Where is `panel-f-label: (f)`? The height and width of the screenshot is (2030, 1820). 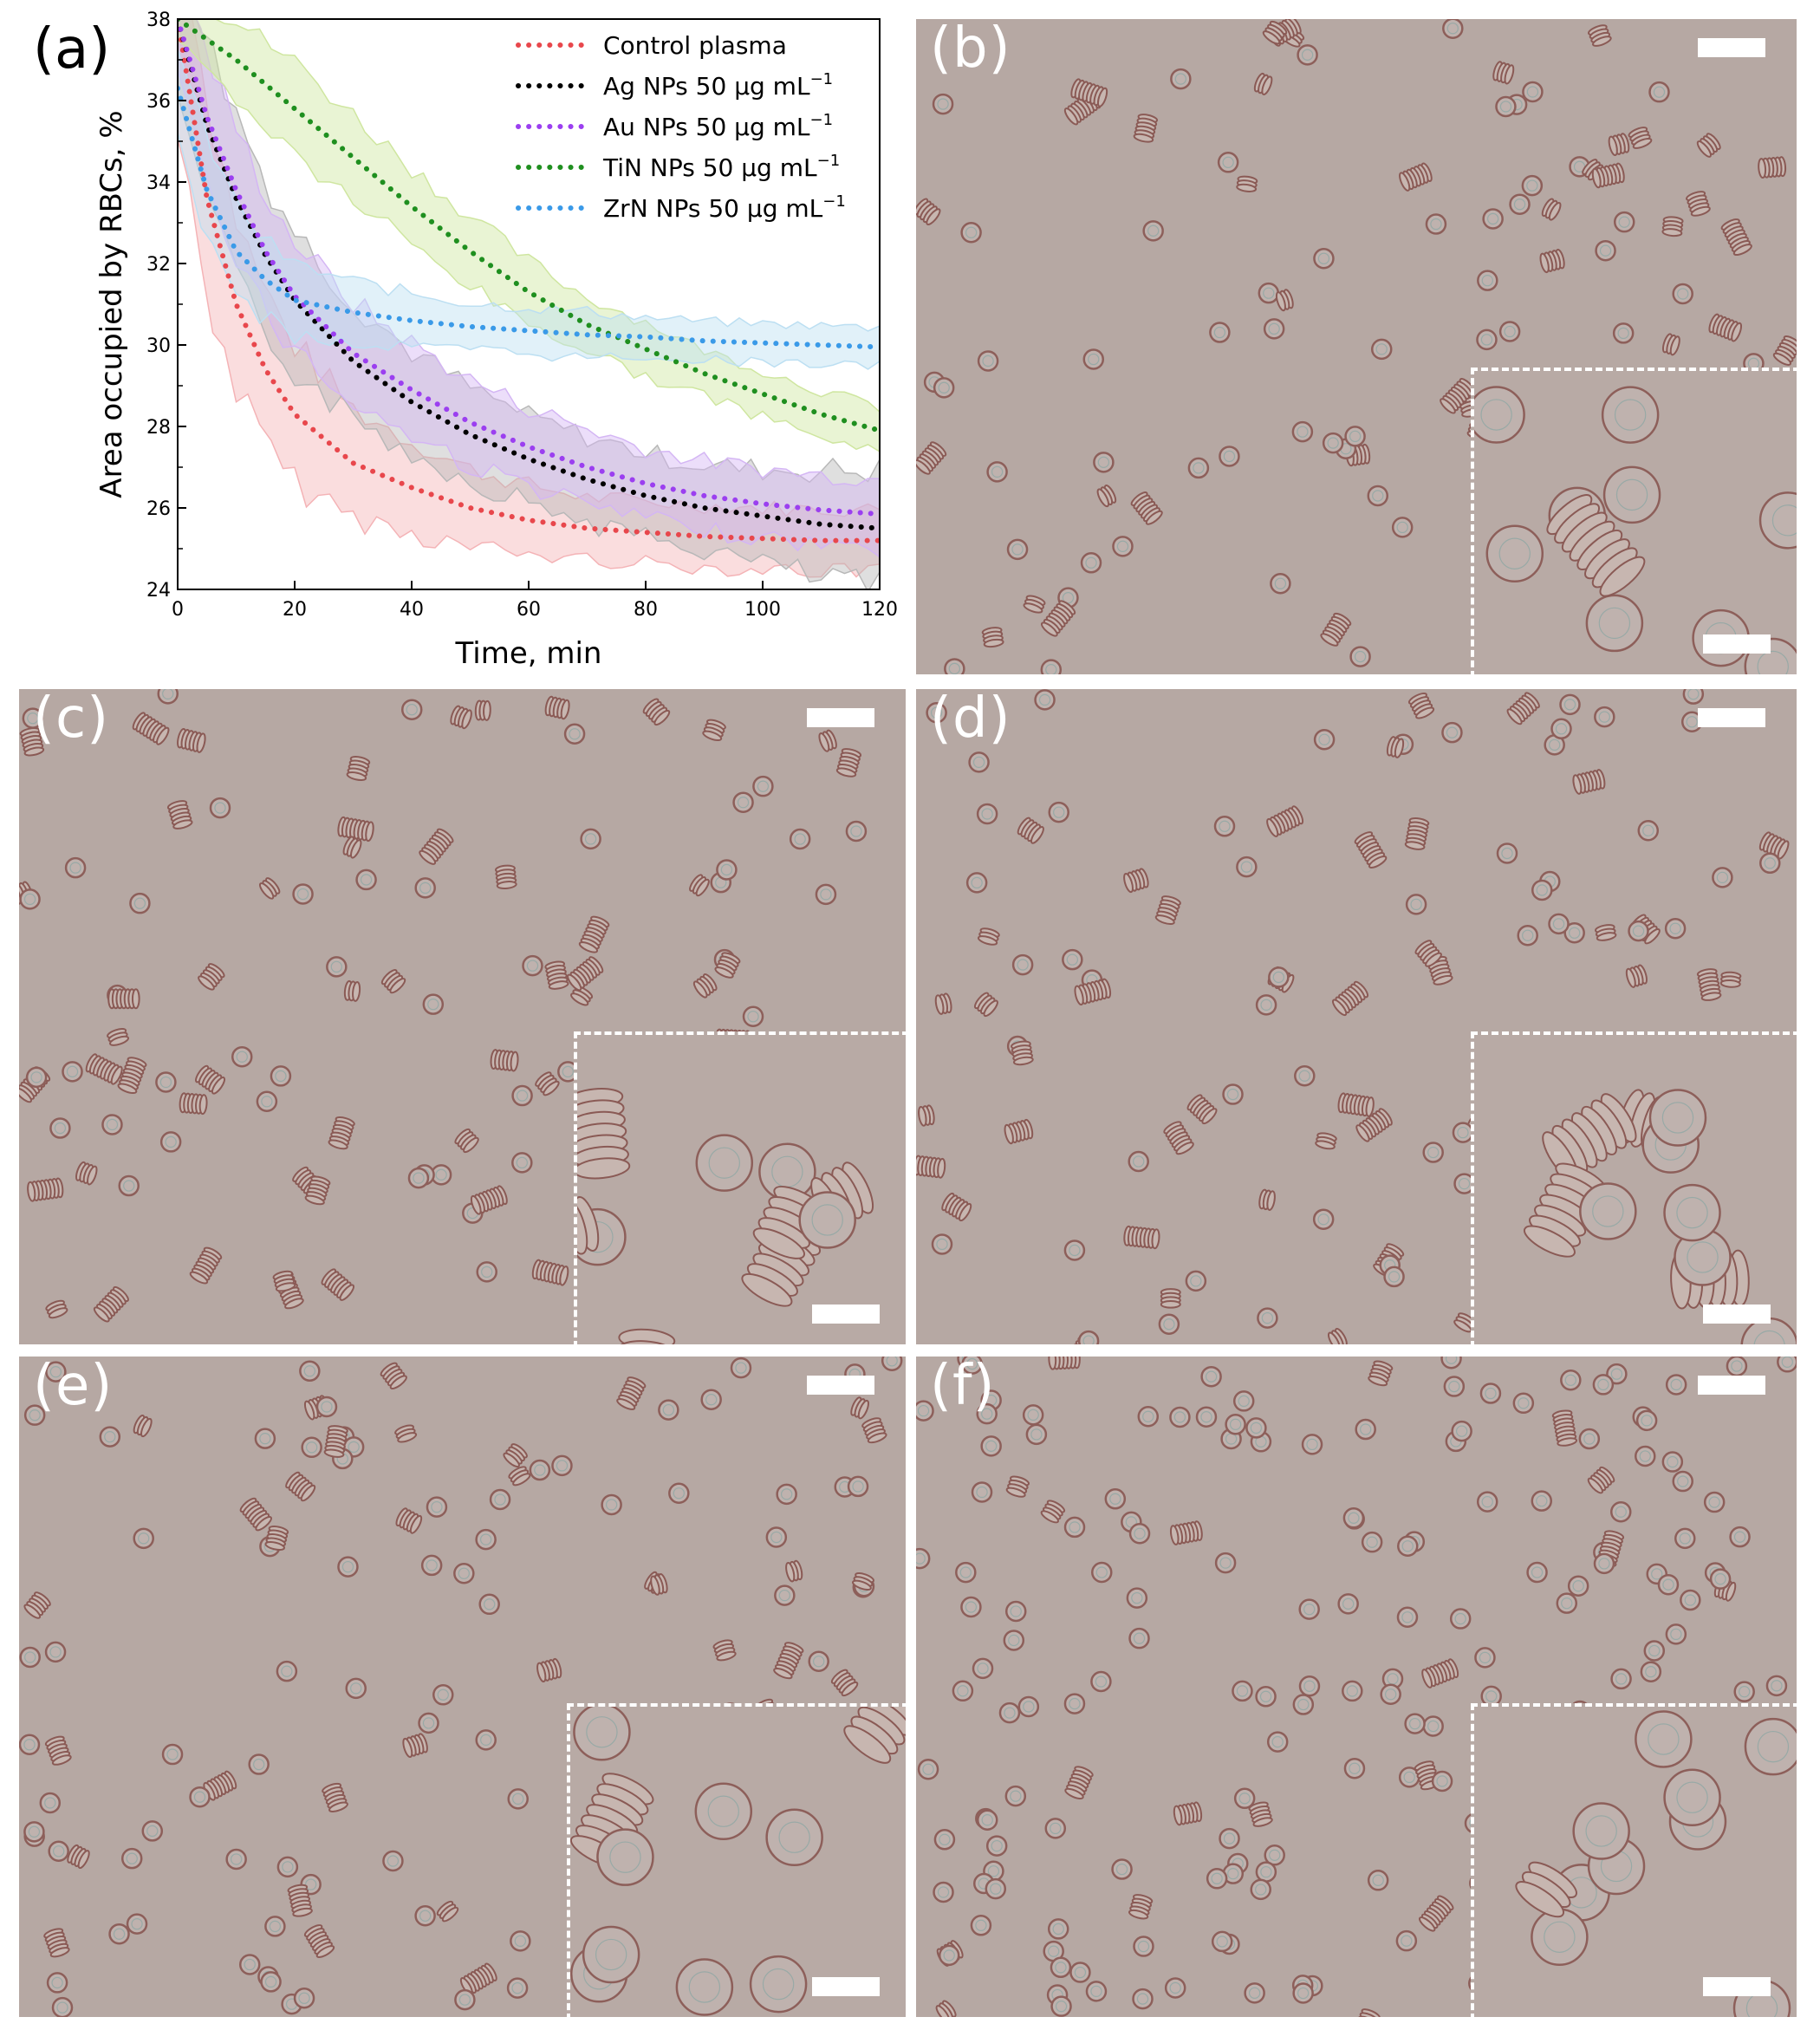 panel-f-label: (f) is located at coordinates (963, 1387).